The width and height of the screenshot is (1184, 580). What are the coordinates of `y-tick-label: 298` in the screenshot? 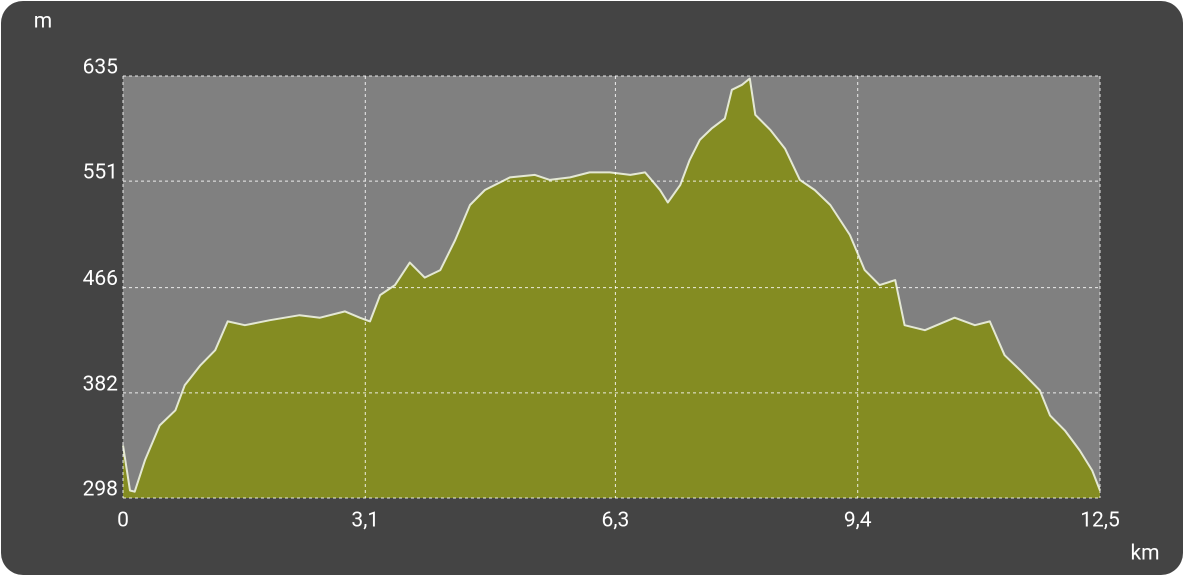 It's located at (100, 490).